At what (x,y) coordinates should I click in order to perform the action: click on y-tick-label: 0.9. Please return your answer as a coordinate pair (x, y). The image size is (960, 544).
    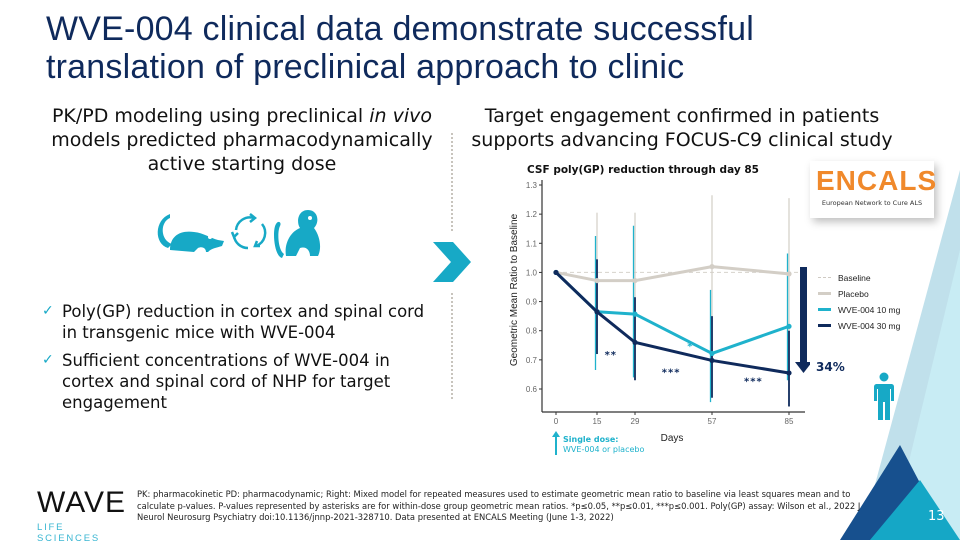
    Looking at the image, I should click on (532, 302).